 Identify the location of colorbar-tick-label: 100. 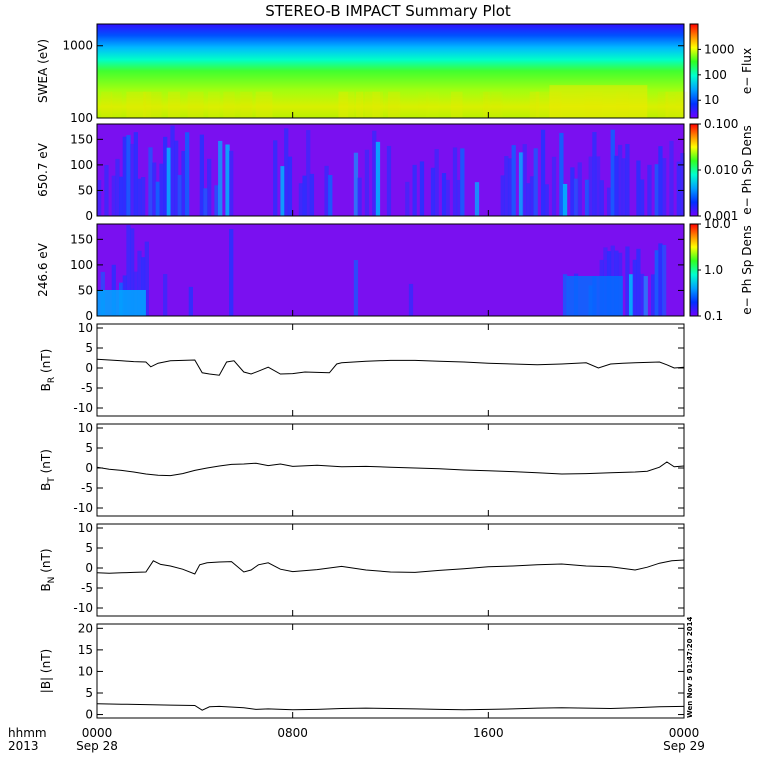
(715, 75).